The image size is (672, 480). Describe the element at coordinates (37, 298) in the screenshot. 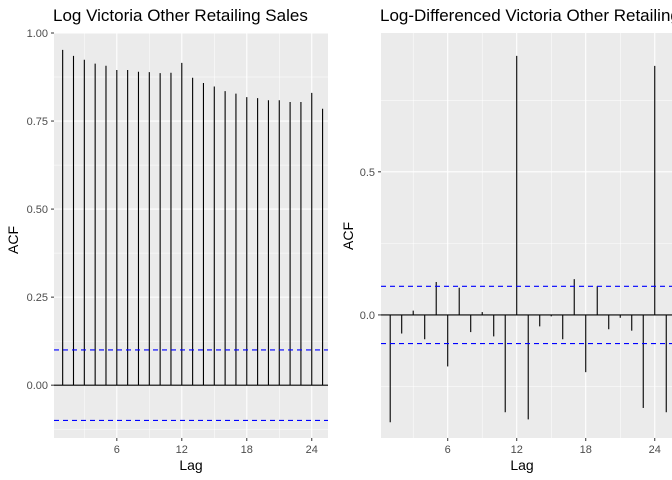

I see `y-tick-label: 0.25` at that location.